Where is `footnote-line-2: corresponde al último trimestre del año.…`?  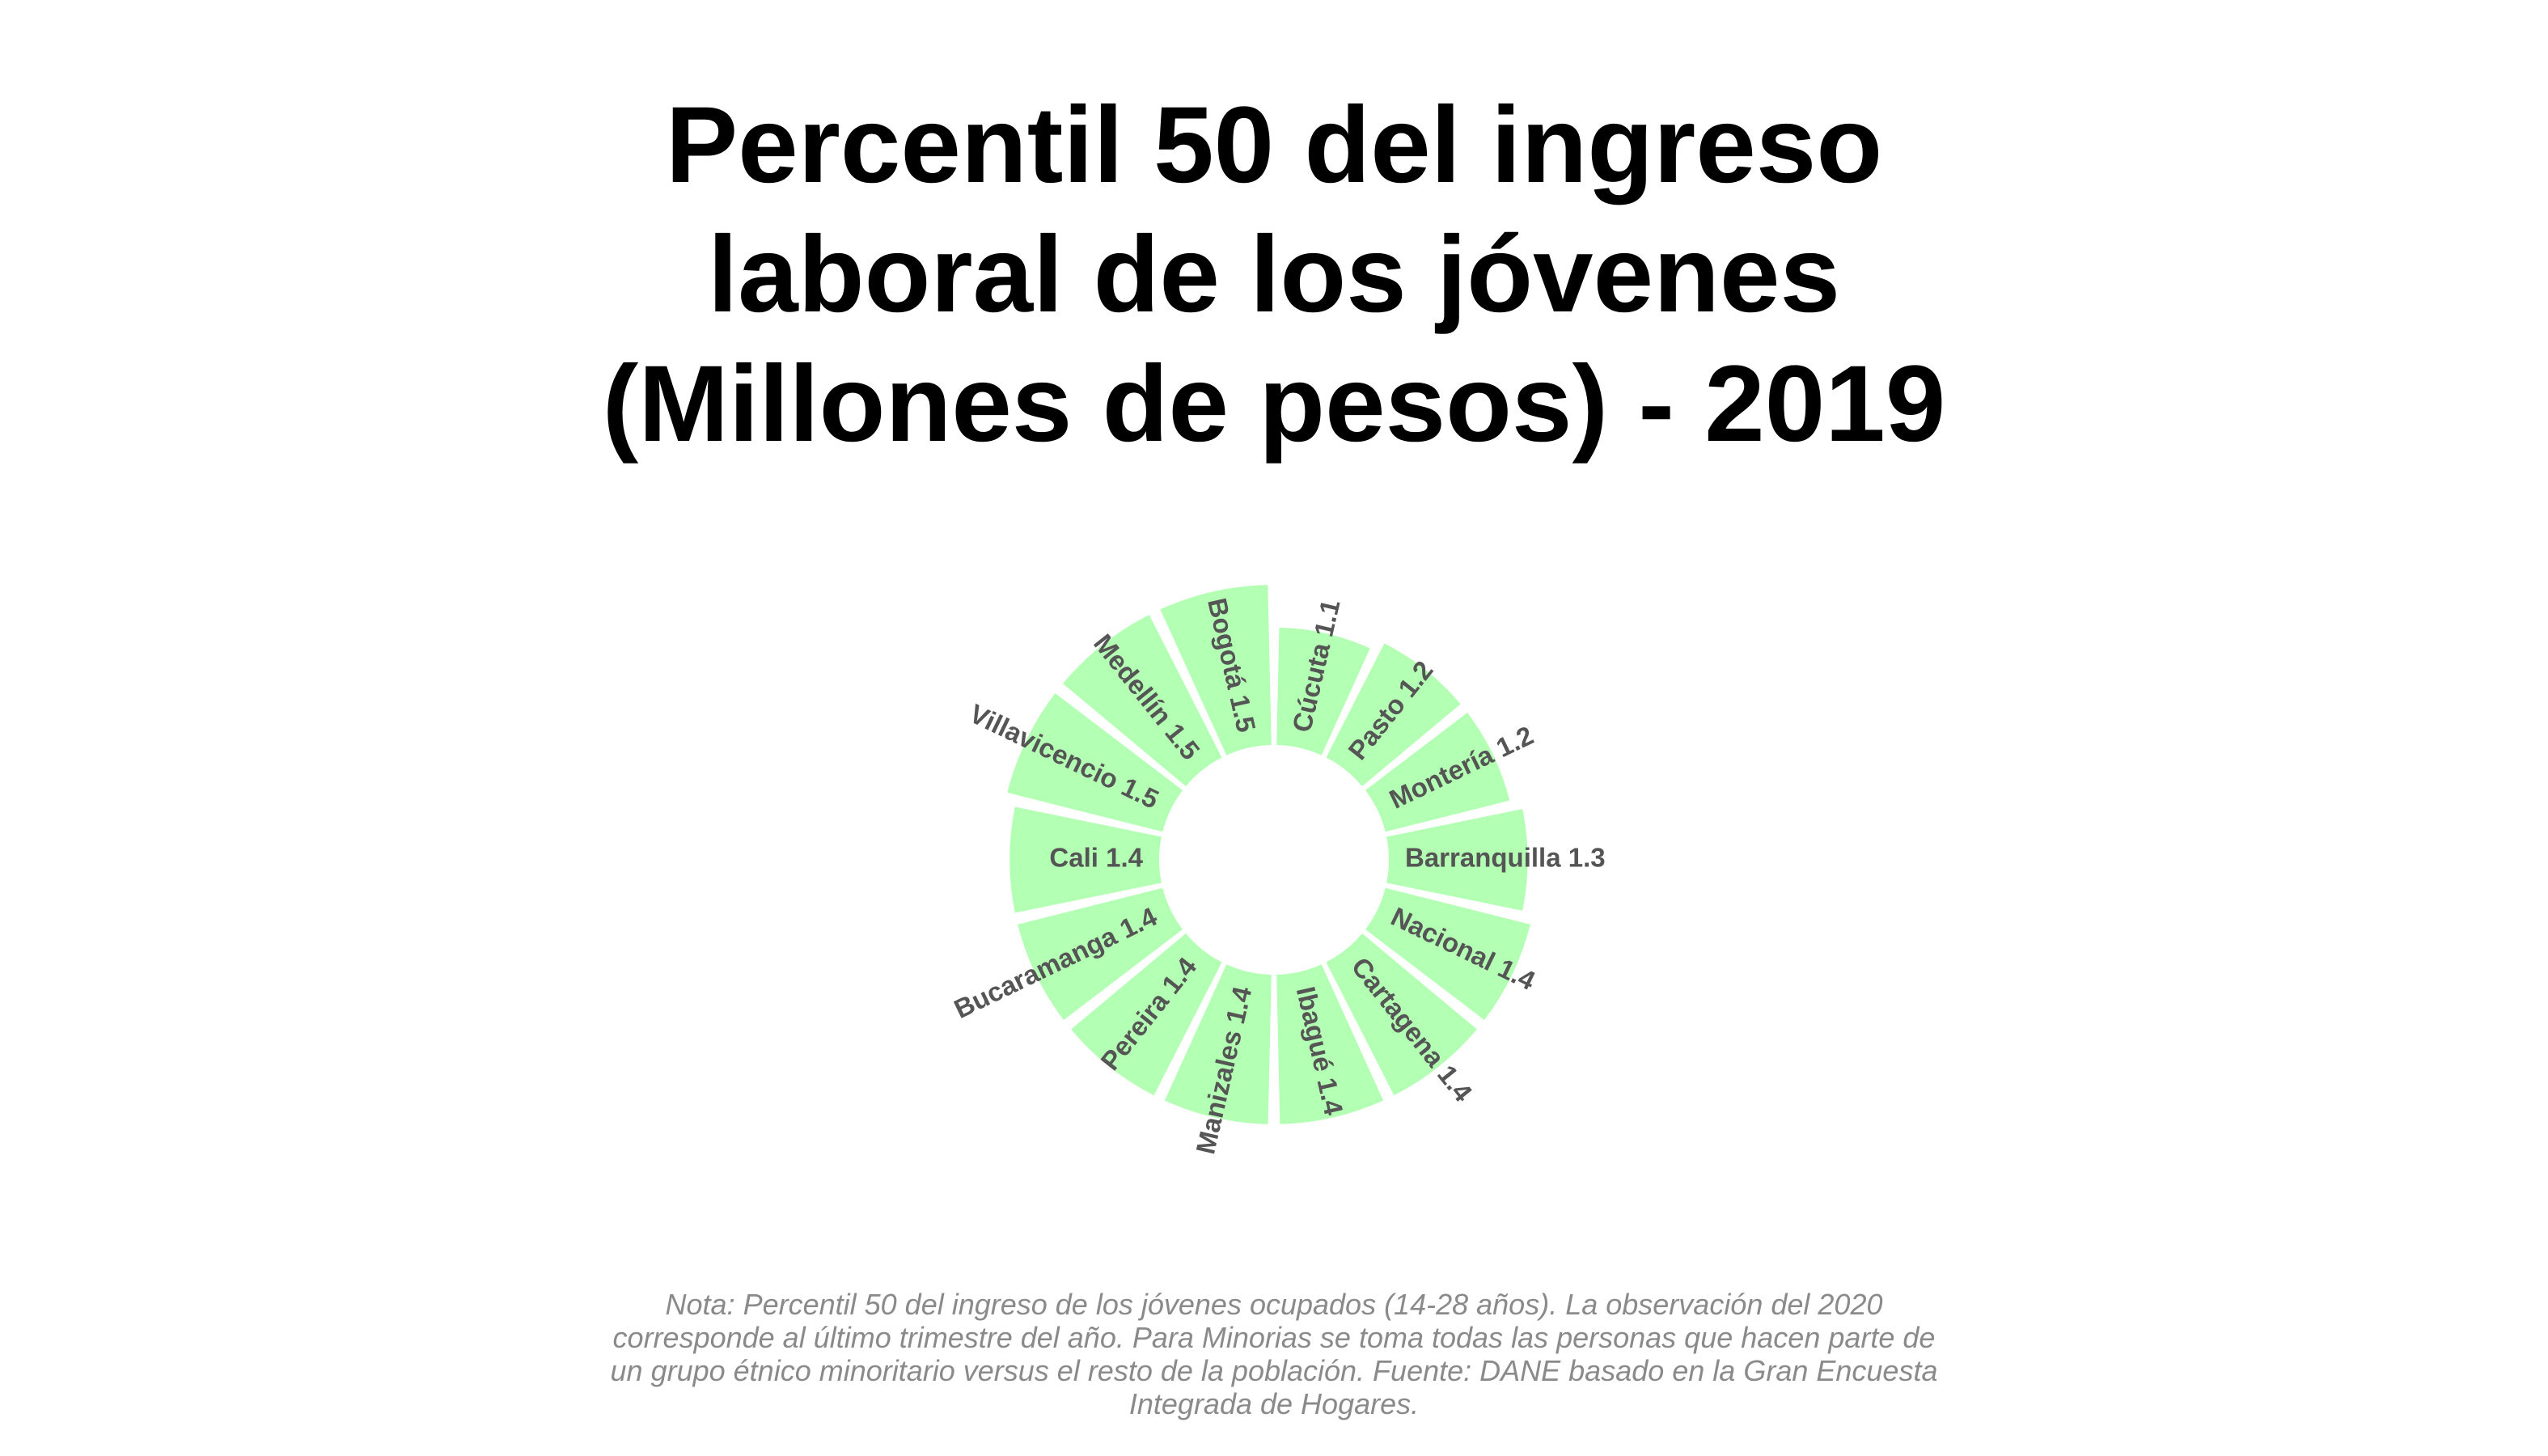
footnote-line-2: corresponde al último trimestre del año.… is located at coordinates (1274, 1337).